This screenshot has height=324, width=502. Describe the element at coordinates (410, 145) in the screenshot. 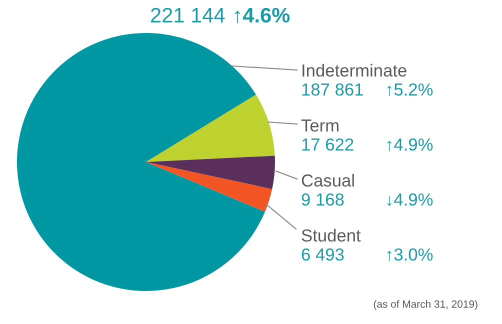

I see `text: ↑4.9%` at that location.